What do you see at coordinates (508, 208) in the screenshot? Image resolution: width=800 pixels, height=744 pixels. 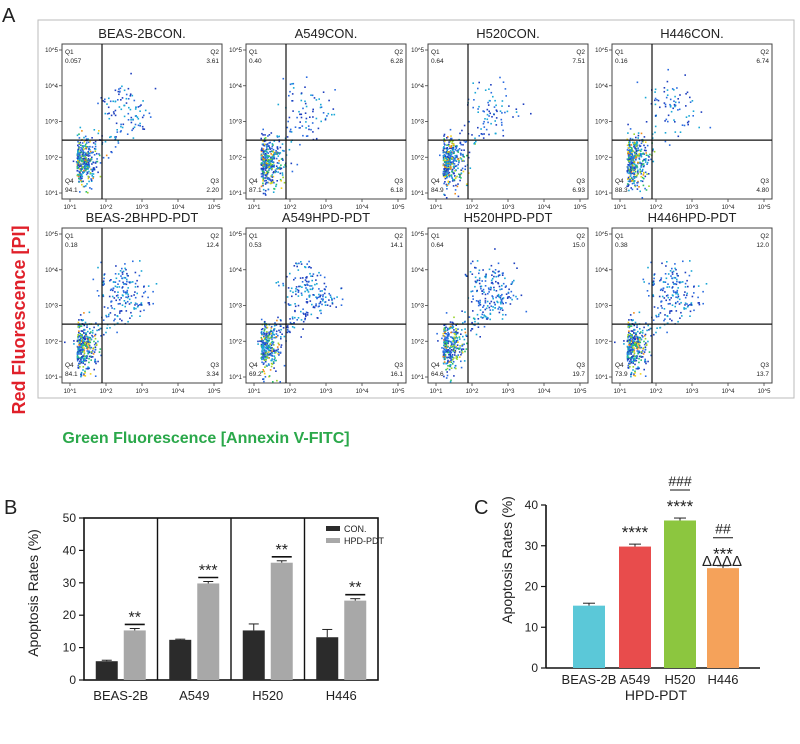 I see `x-tick-label: 10^3` at bounding box center [508, 208].